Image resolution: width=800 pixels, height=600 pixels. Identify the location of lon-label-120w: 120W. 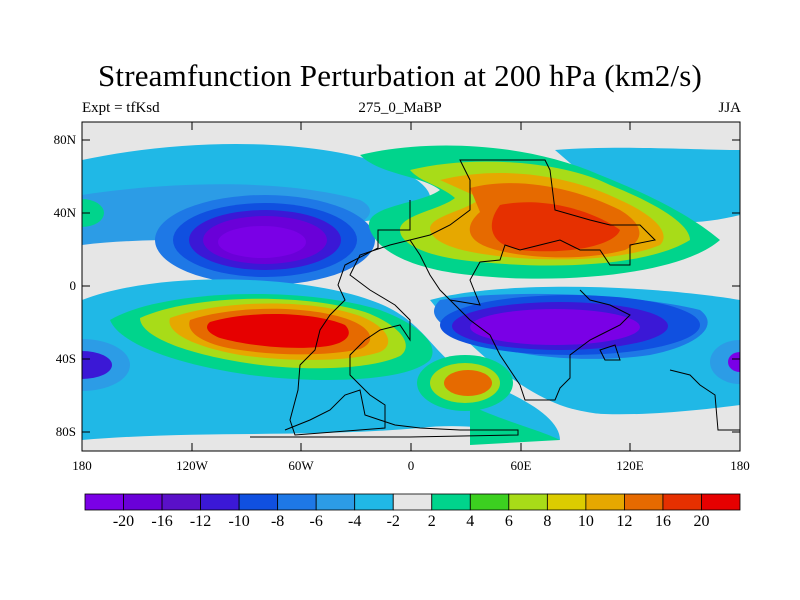
(192, 465).